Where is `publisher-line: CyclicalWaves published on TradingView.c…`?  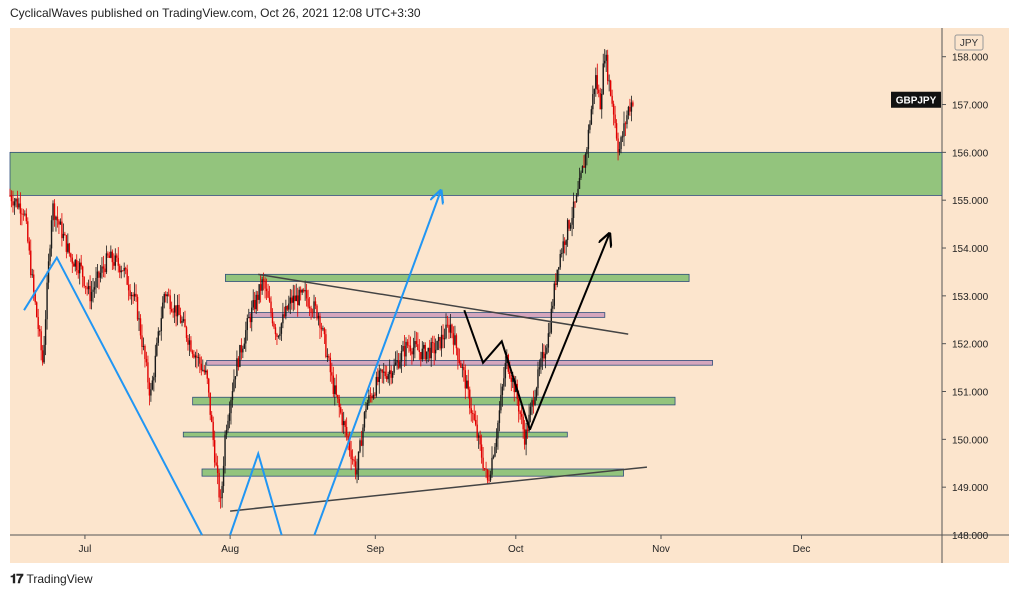
publisher-line: CyclicalWaves published on TradingView.c… is located at coordinates (215, 13).